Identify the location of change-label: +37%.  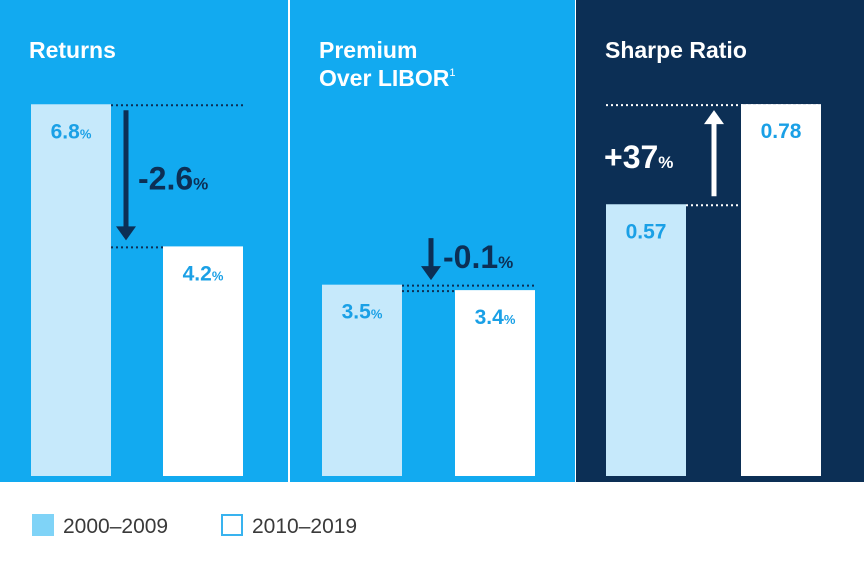
(638, 157).